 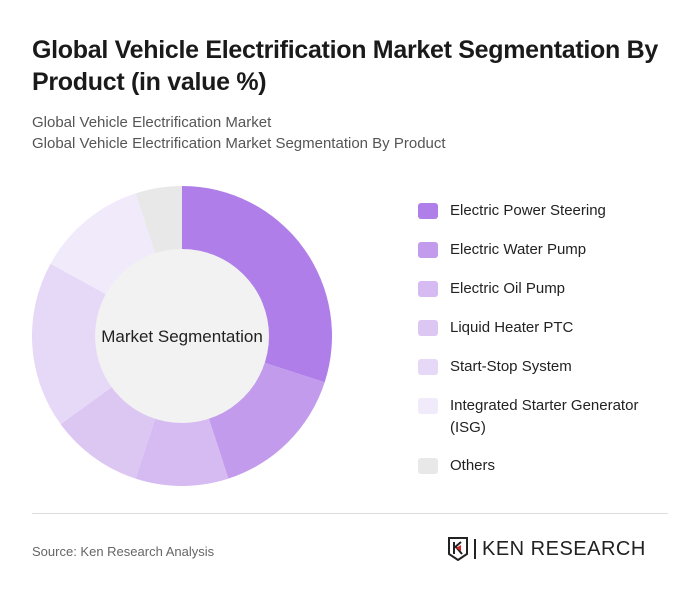 I want to click on legend-label: Start-Stop System, so click(x=511, y=366).